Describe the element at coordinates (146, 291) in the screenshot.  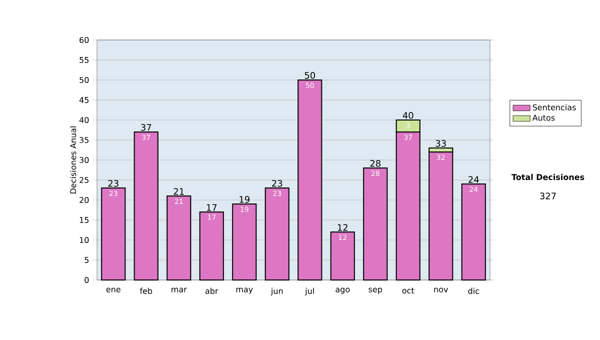
I see `x-tick-label: feb` at that location.